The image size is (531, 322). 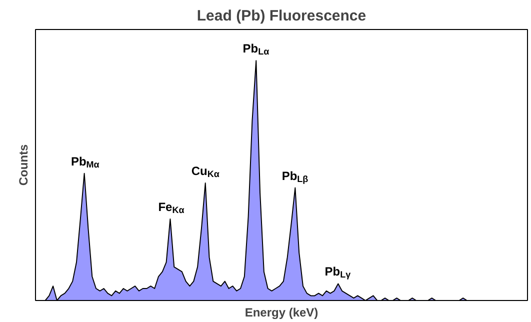 What do you see at coordinates (23, 165) in the screenshot?
I see `y-axis-title: Counts` at bounding box center [23, 165].